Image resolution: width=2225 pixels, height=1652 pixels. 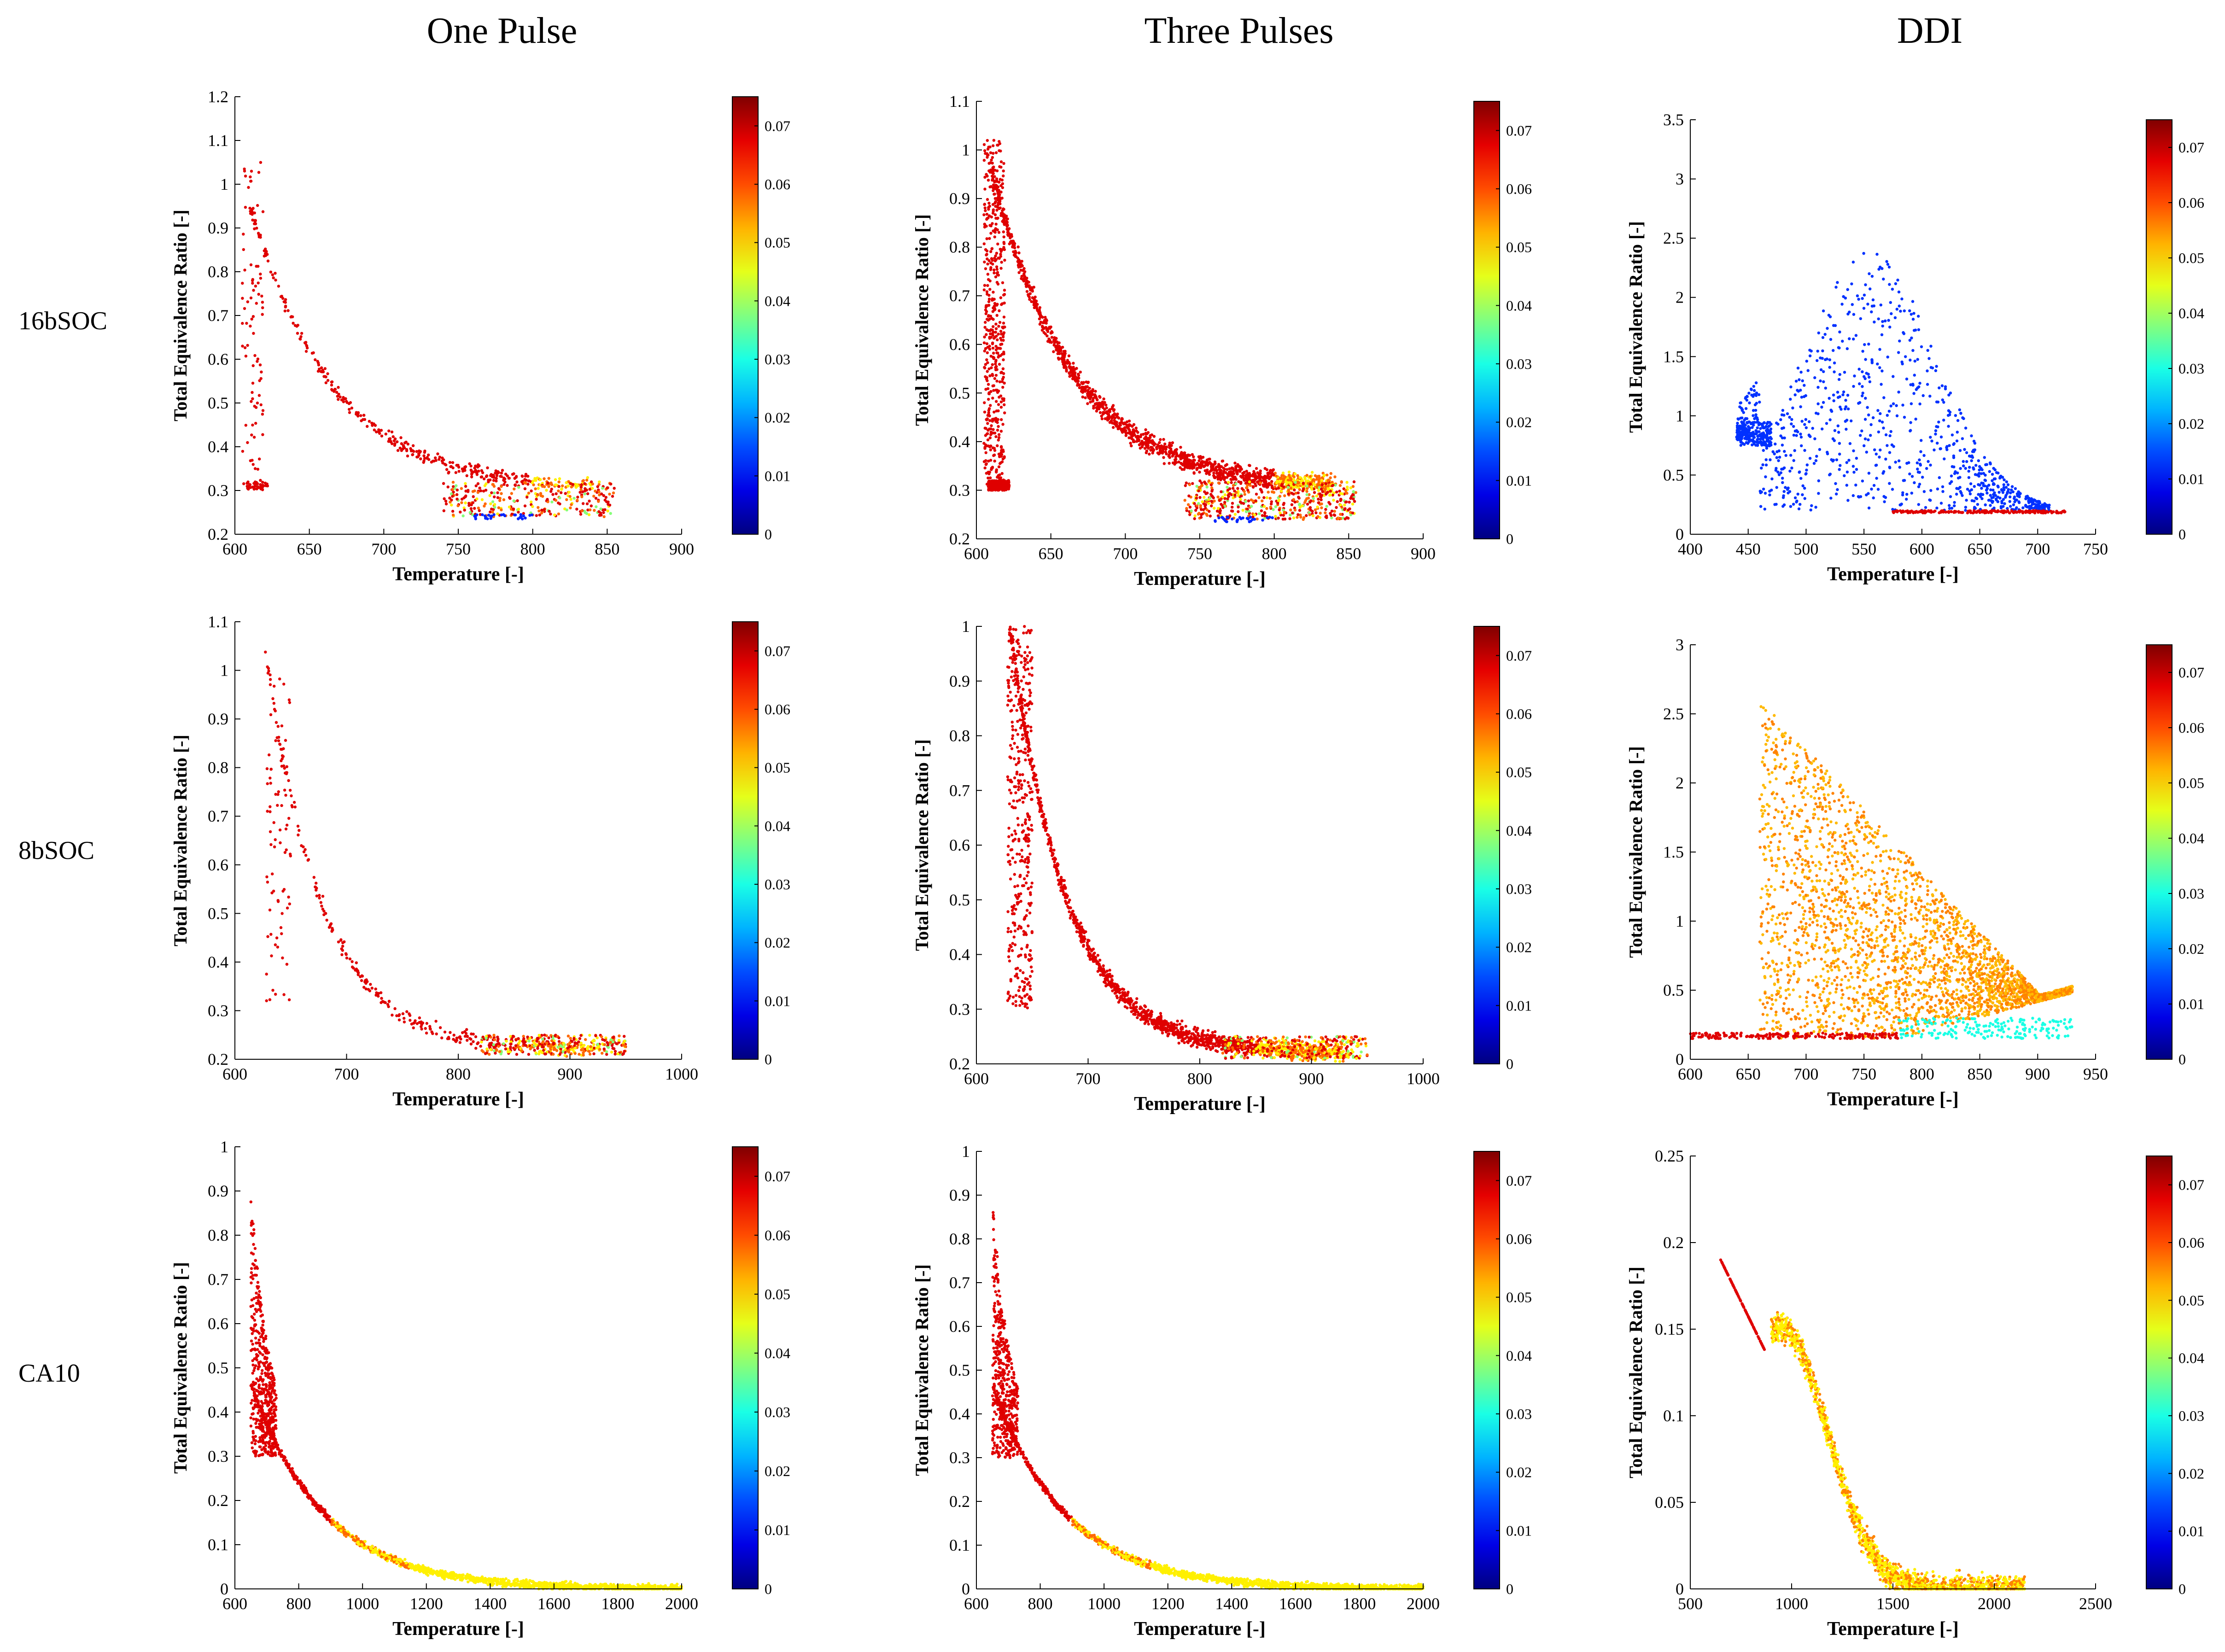 I want to click on y-tick-label: 0.2, so click(x=959, y=539).